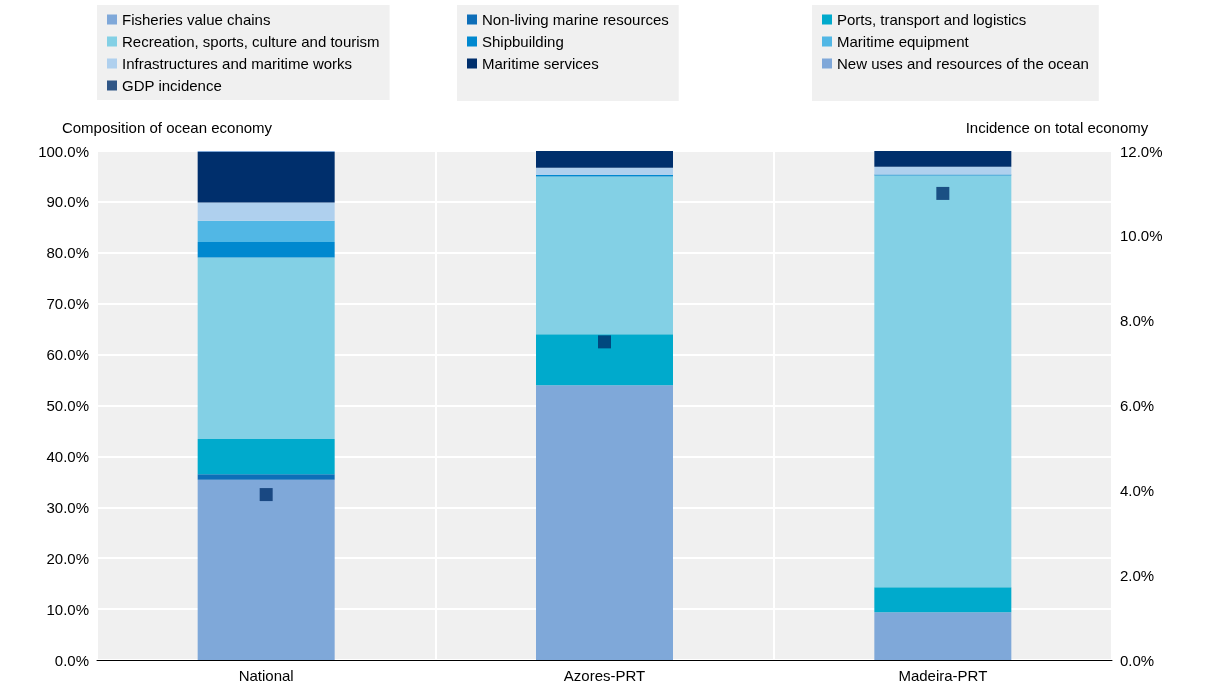 This screenshot has width=1207, height=684. What do you see at coordinates (237, 63) in the screenshot?
I see `legend-label: Infrastructures and maritime works` at bounding box center [237, 63].